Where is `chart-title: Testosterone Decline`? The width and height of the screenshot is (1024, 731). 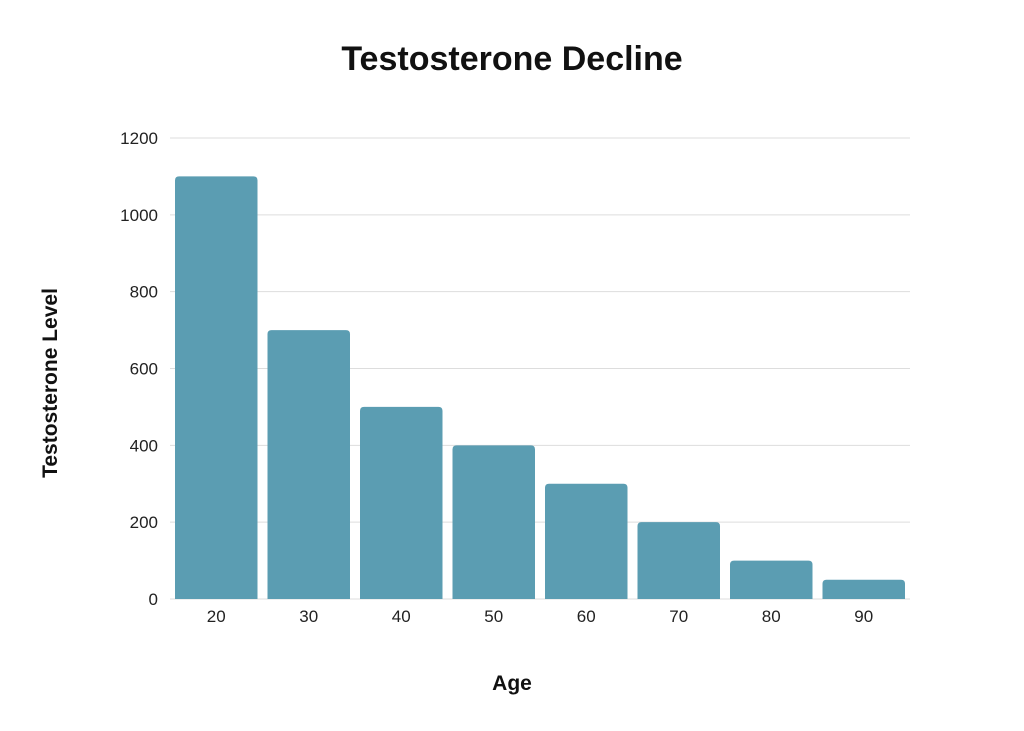
chart-title: Testosterone Decline is located at coordinates (511, 59).